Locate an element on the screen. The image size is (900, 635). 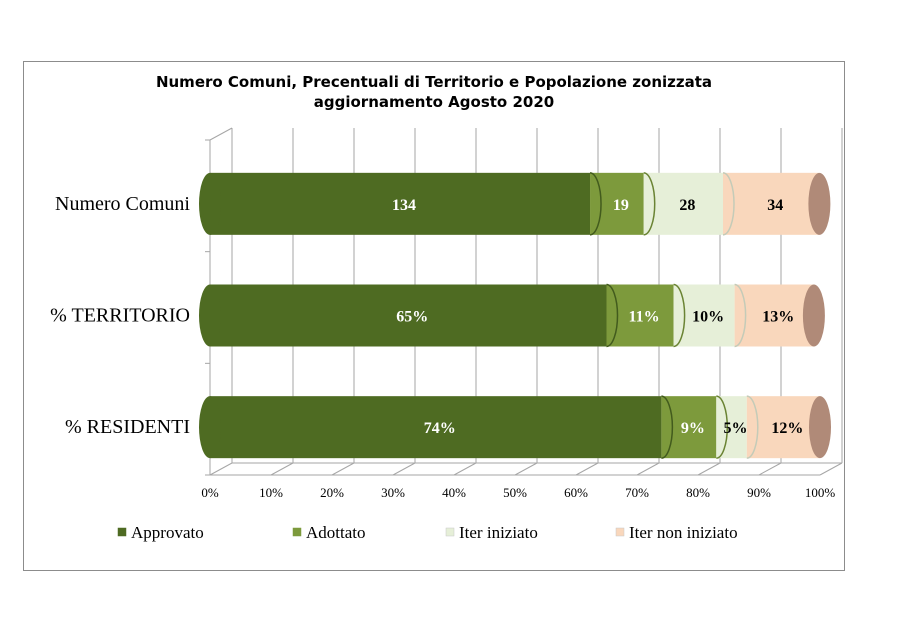
data-label: 28 is located at coordinates (687, 205).